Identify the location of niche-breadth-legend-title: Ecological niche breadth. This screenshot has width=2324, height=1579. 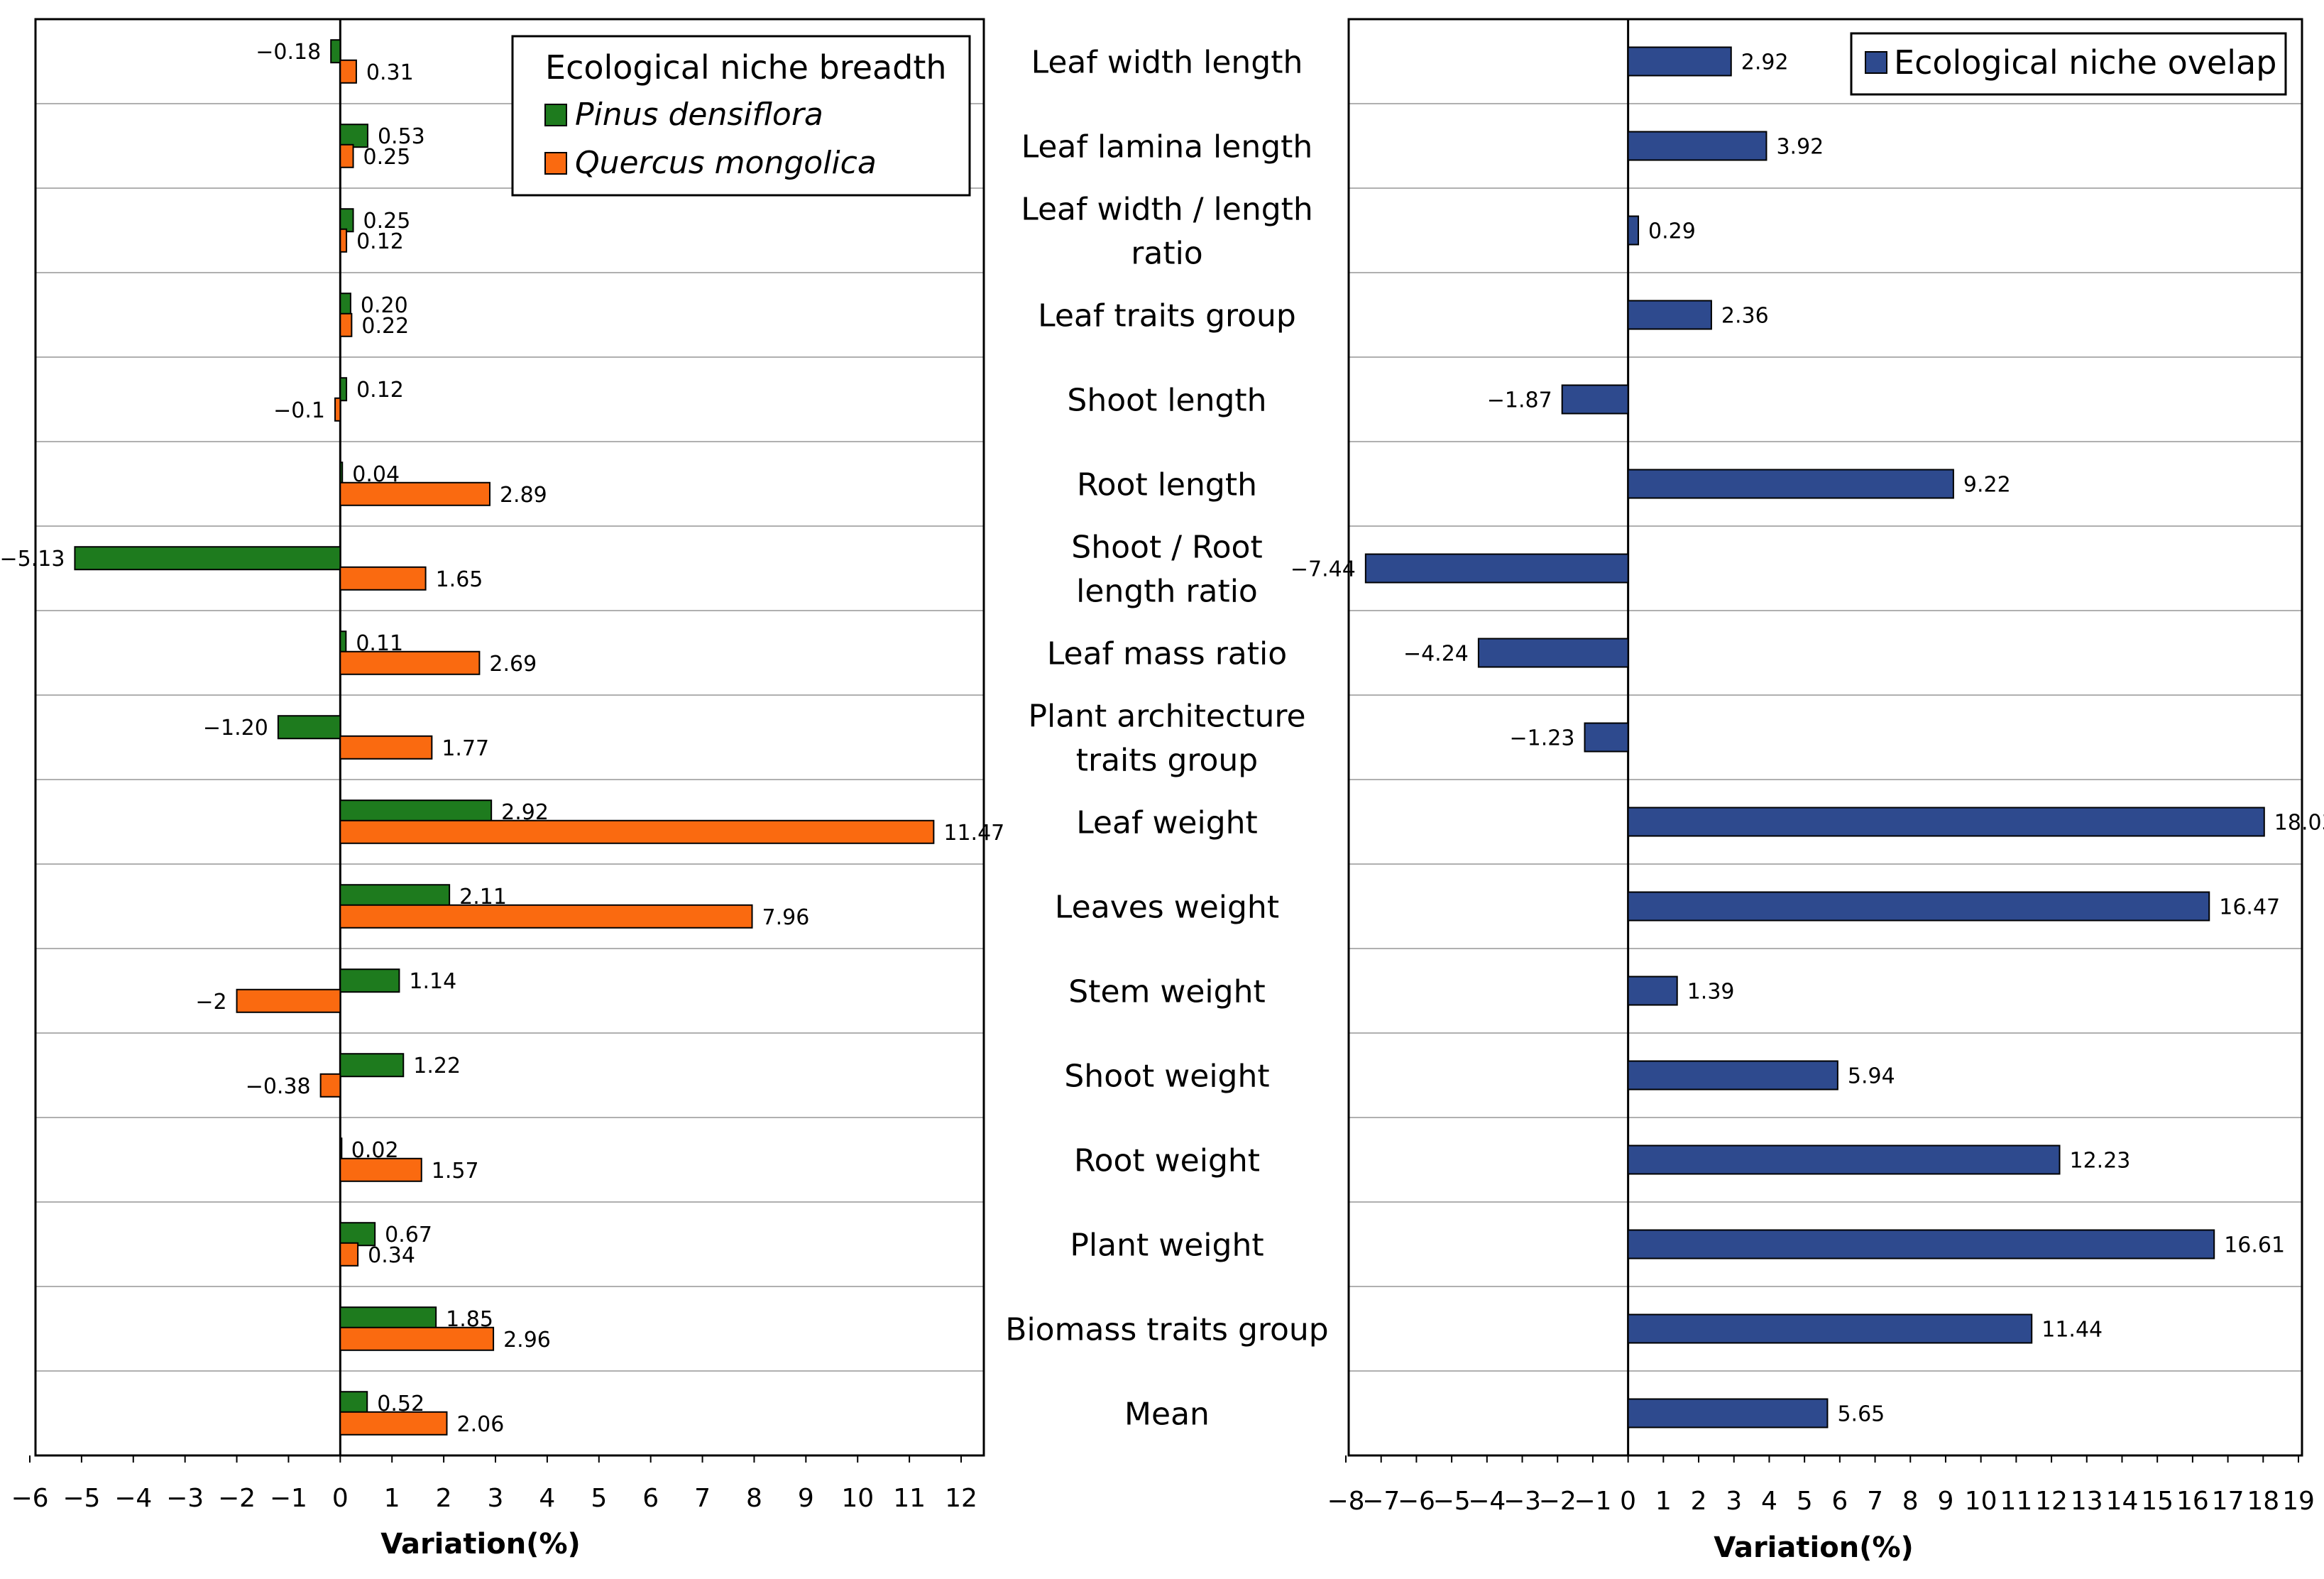
(746, 67).